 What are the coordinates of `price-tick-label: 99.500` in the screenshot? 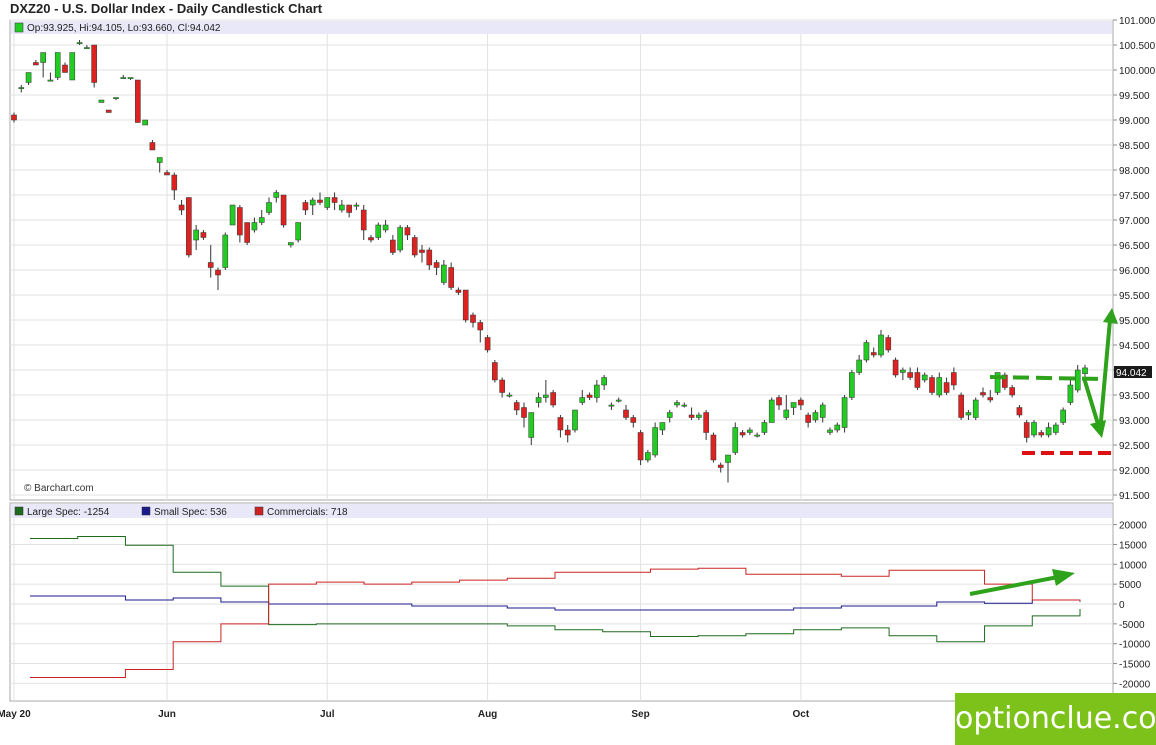 It's located at (1134, 96).